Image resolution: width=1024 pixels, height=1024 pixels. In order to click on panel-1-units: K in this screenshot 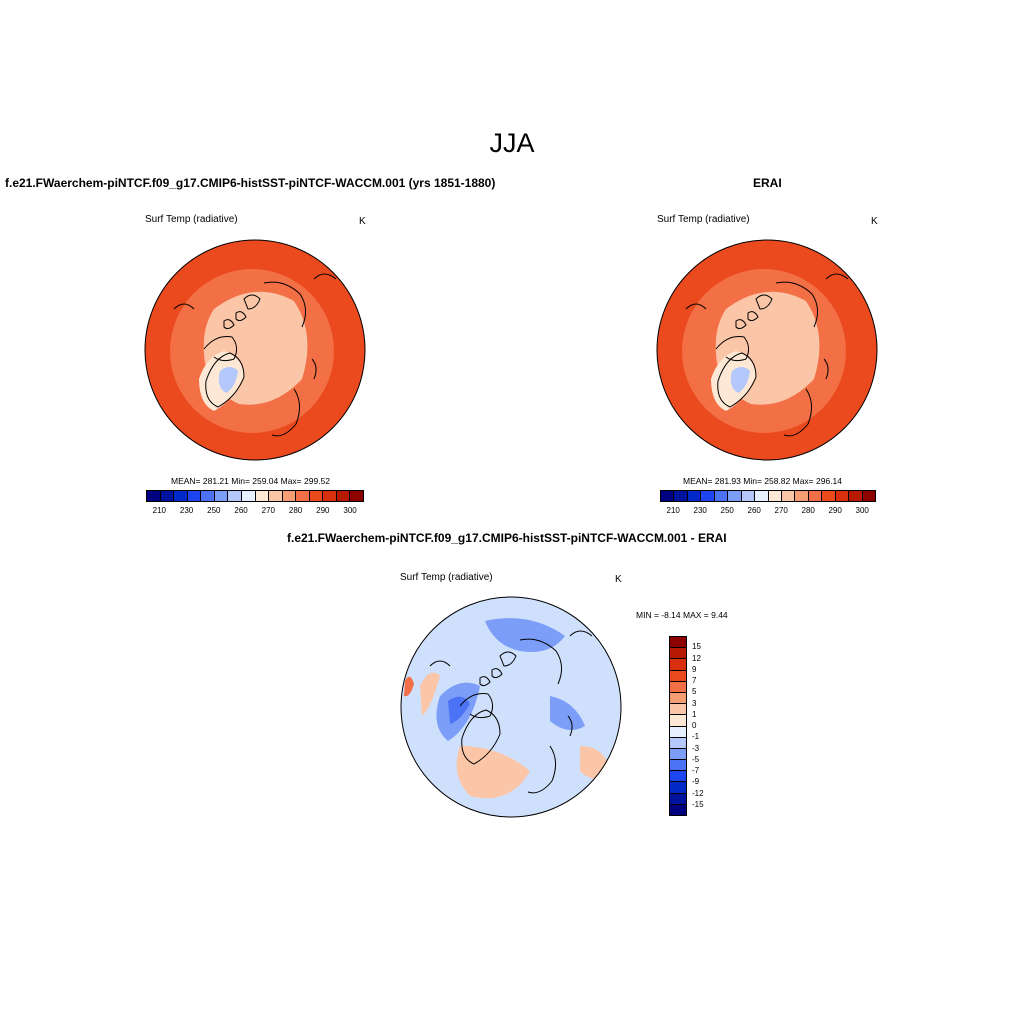, I will do `click(362, 221)`.